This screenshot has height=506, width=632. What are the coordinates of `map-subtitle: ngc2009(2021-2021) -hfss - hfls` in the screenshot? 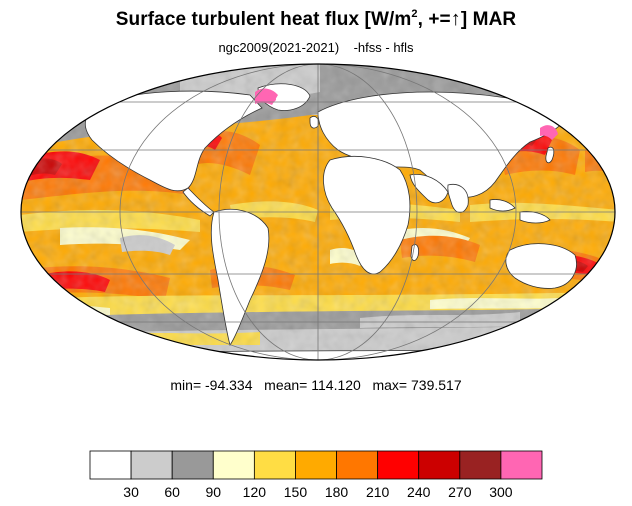 It's located at (316, 47).